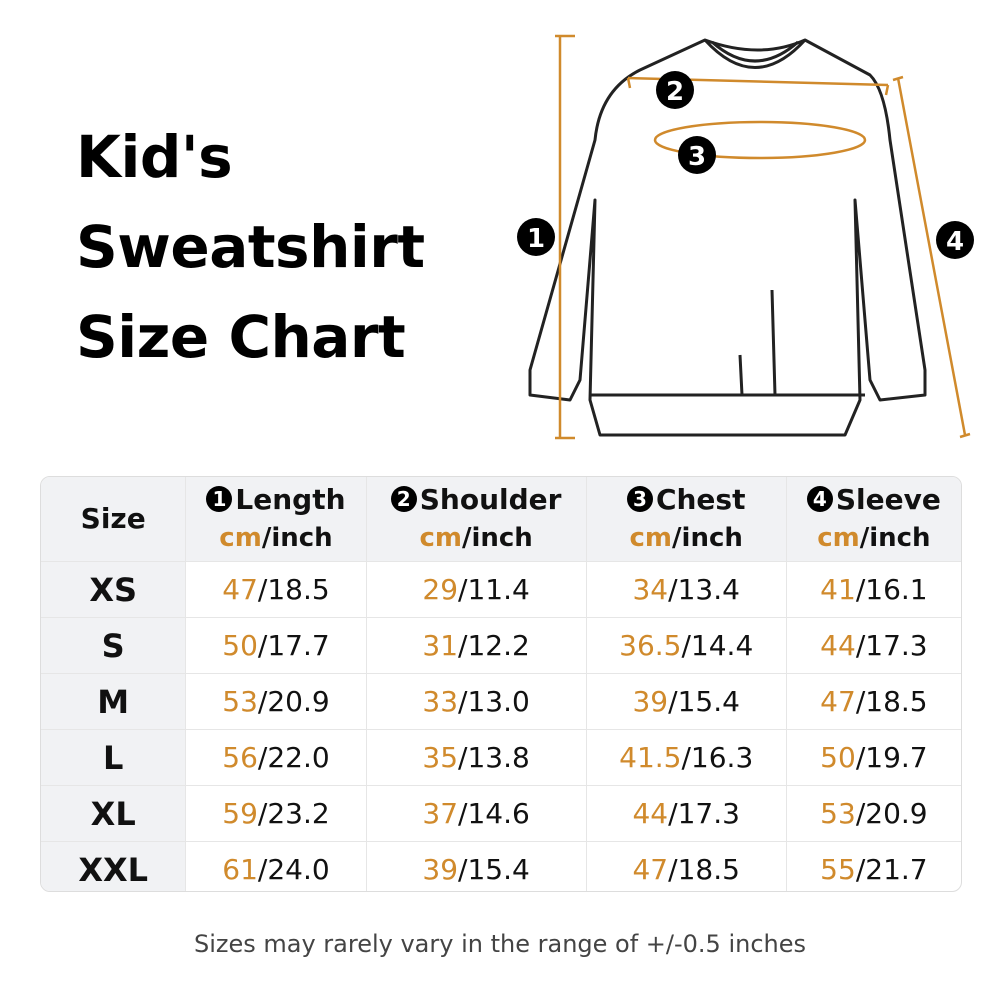 The height and width of the screenshot is (1000, 1000). I want to click on column-header-length: 1 Length cm/inch, so click(275, 519).